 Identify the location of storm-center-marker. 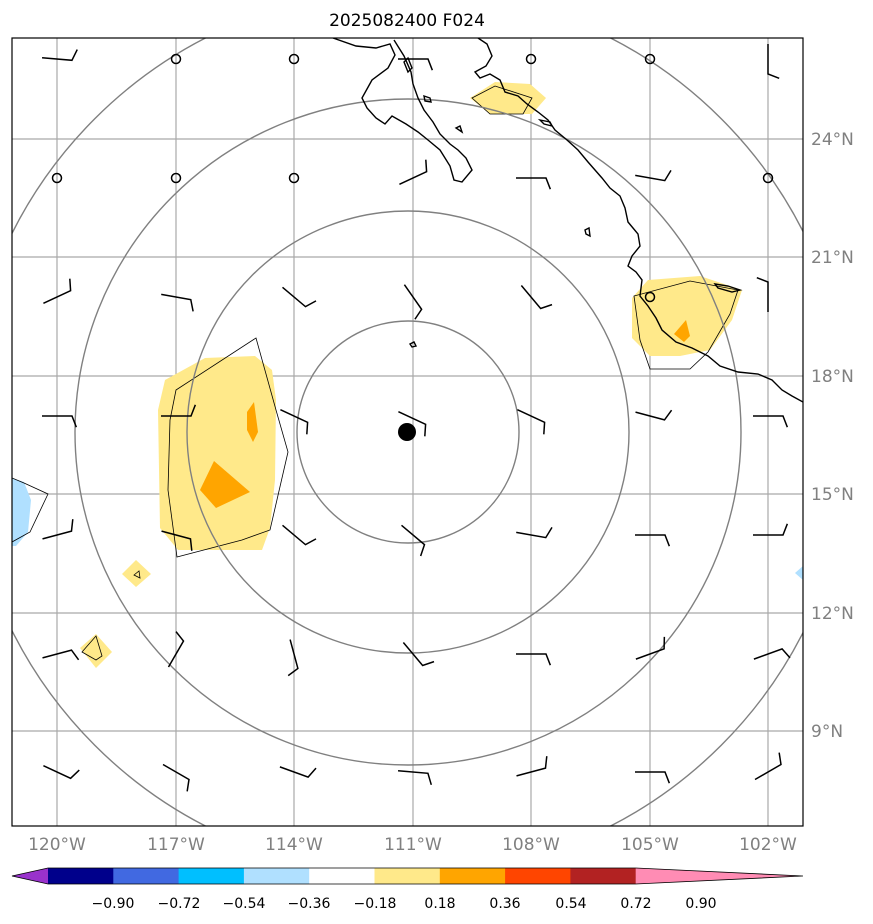
(407, 432).